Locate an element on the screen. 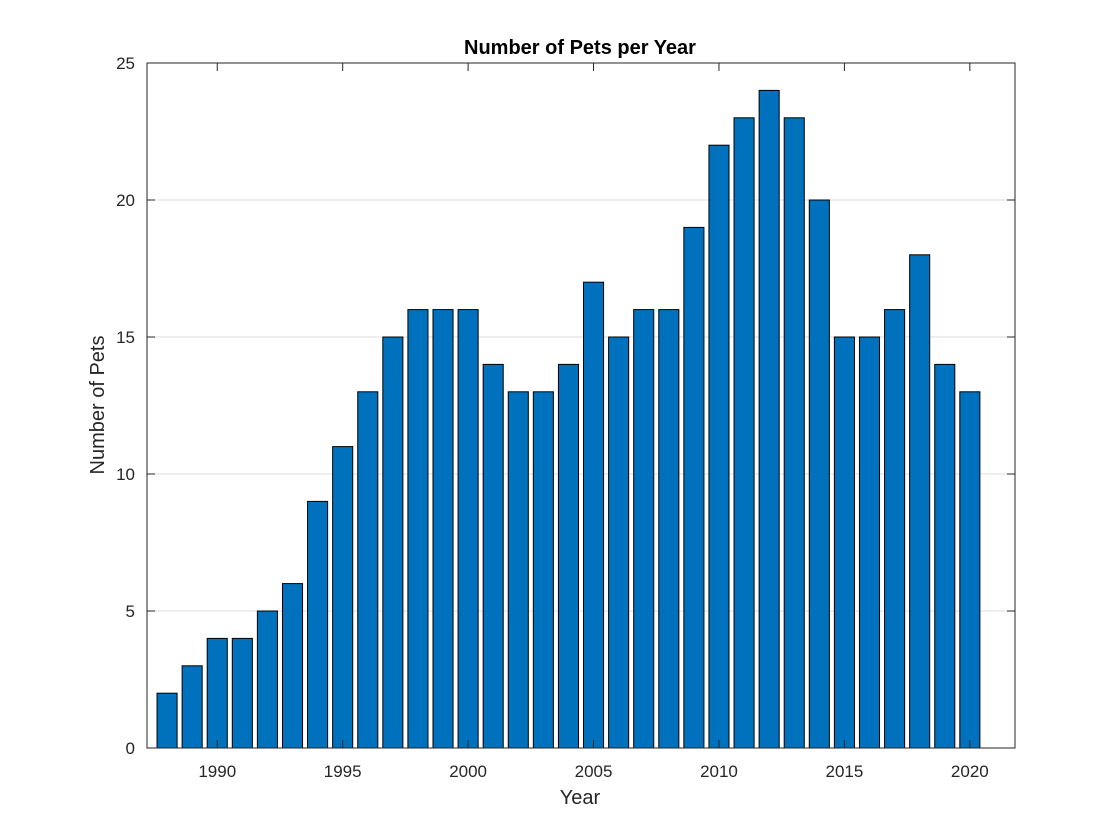 The width and height of the screenshot is (1120, 840). bar-1989 is located at coordinates (192, 707).